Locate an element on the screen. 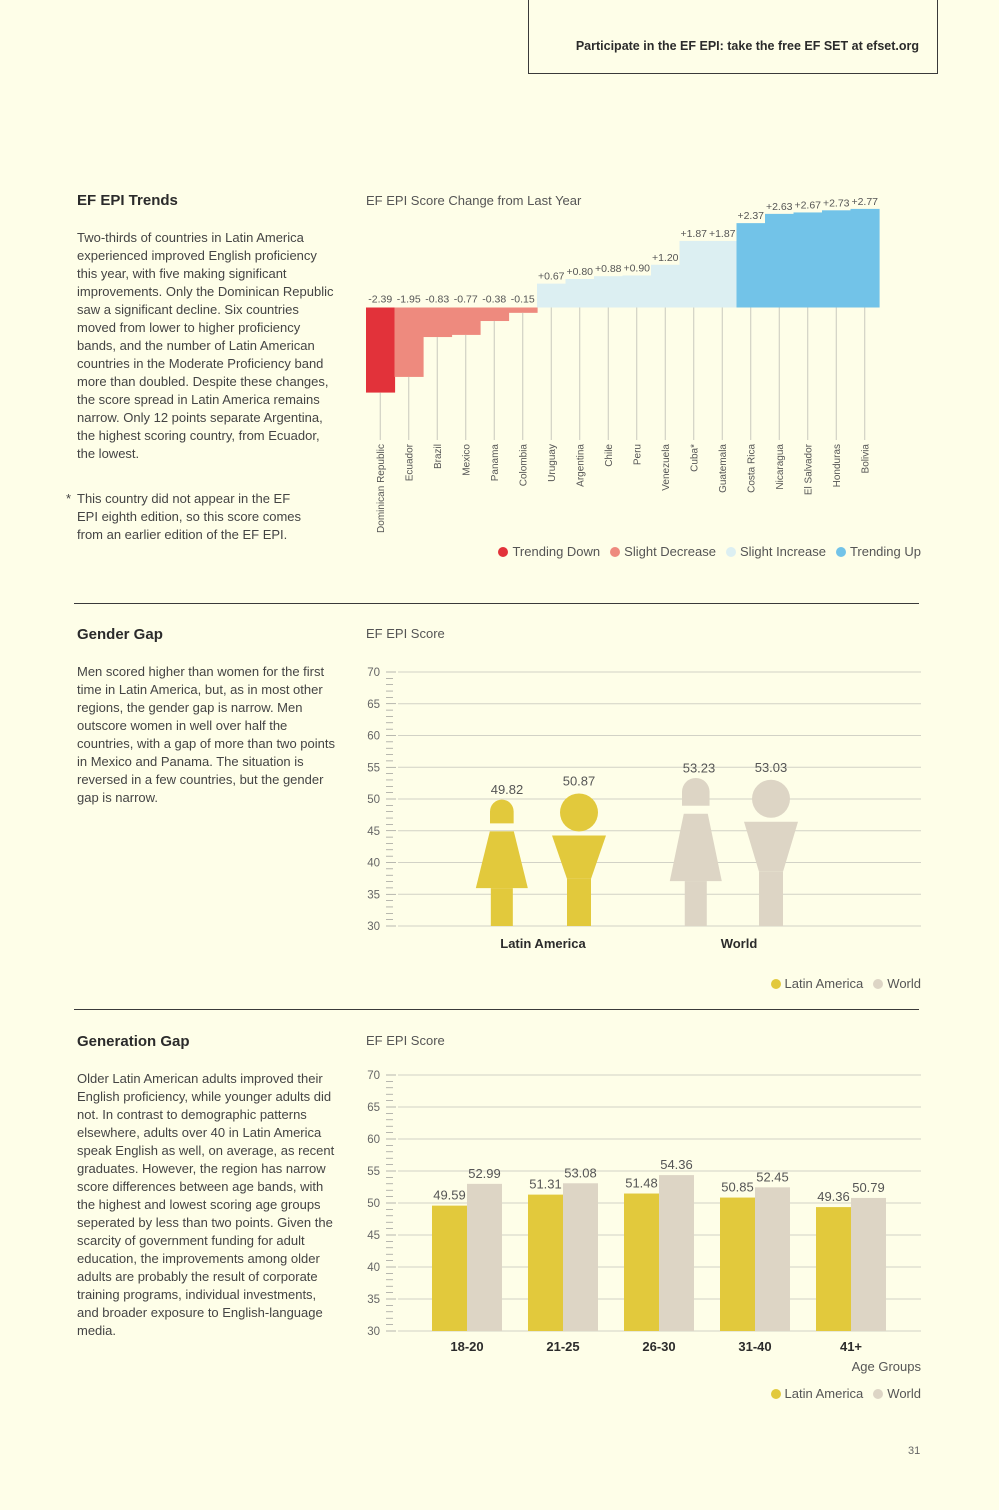 The width and height of the screenshot is (999, 1510). y-tick-label: 60 is located at coordinates (373, 737).